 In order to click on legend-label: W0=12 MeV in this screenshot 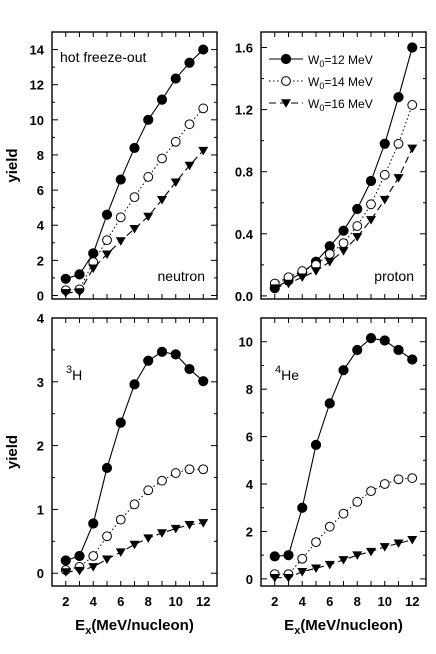, I will do `click(340, 61)`.